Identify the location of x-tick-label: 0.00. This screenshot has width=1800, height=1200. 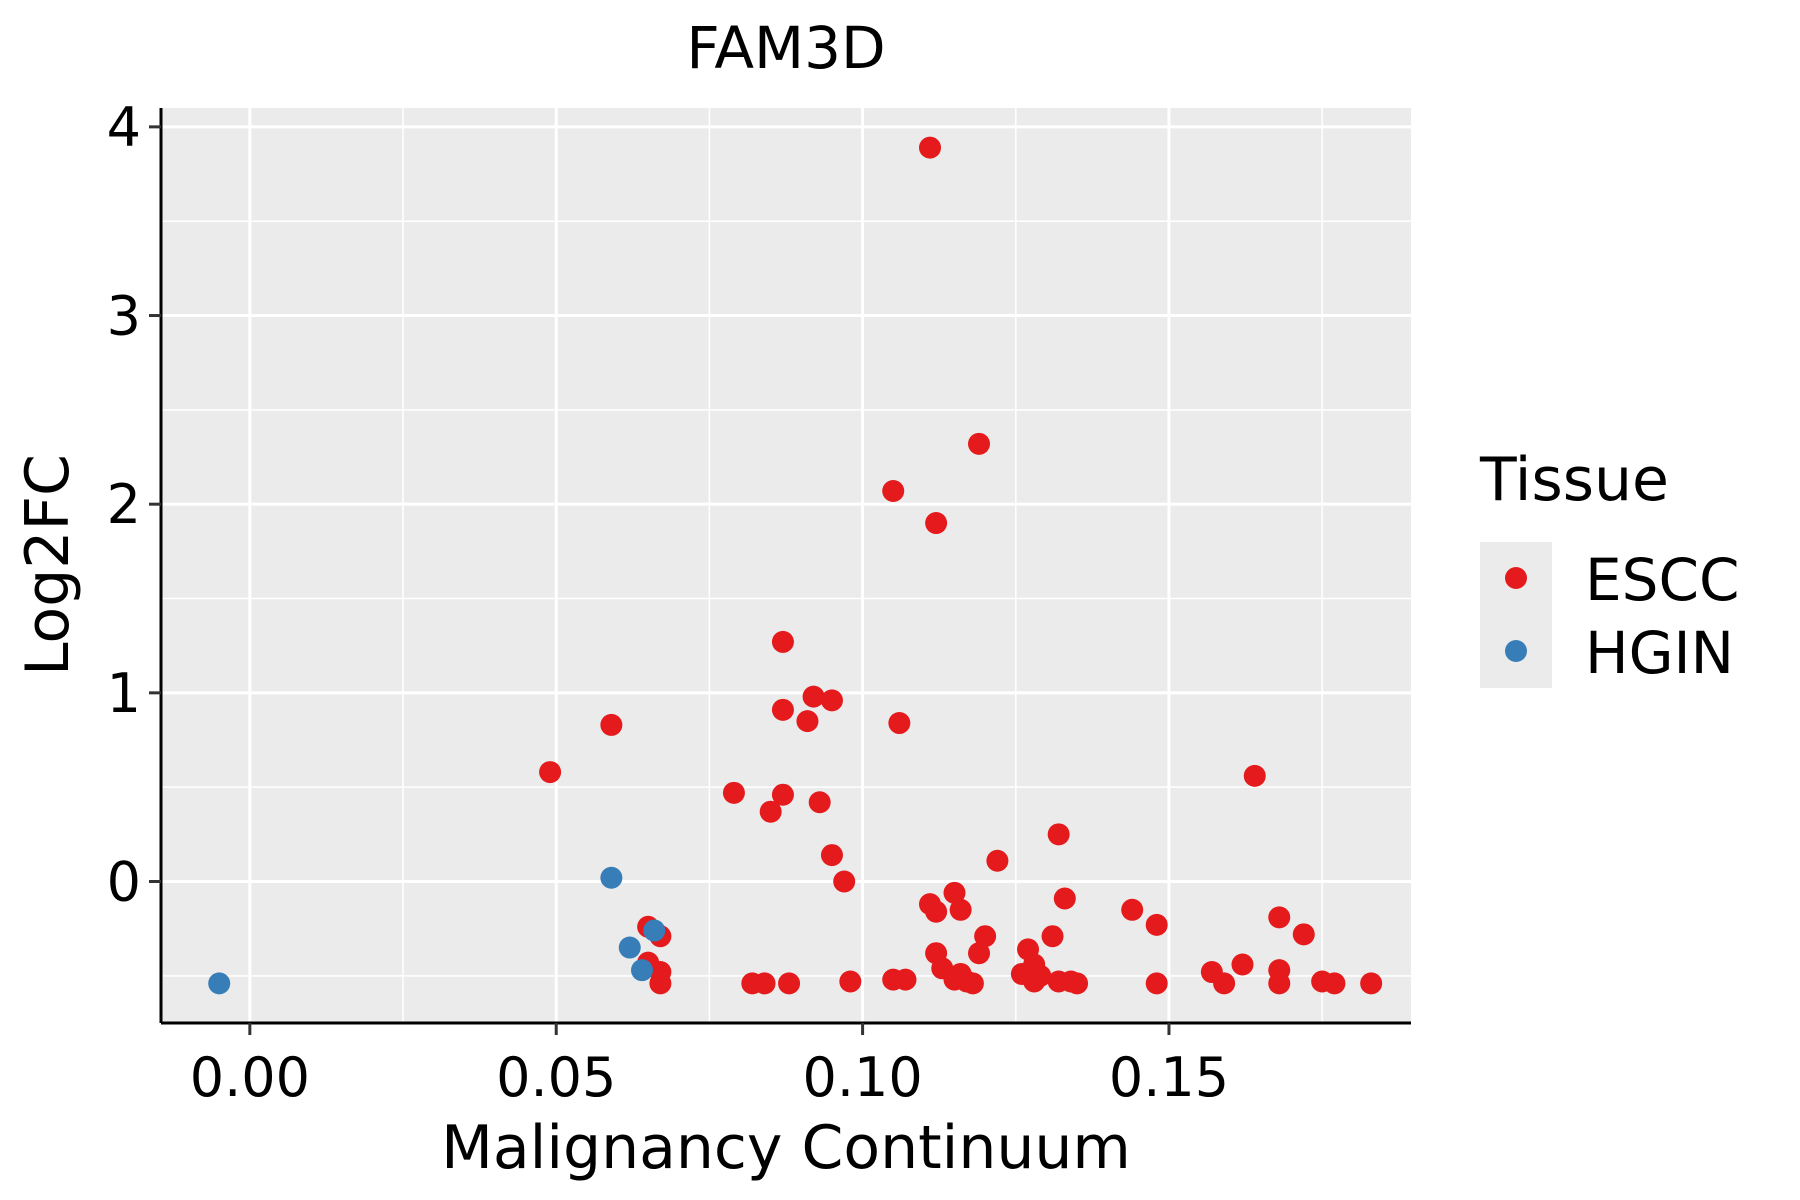
(250, 1077).